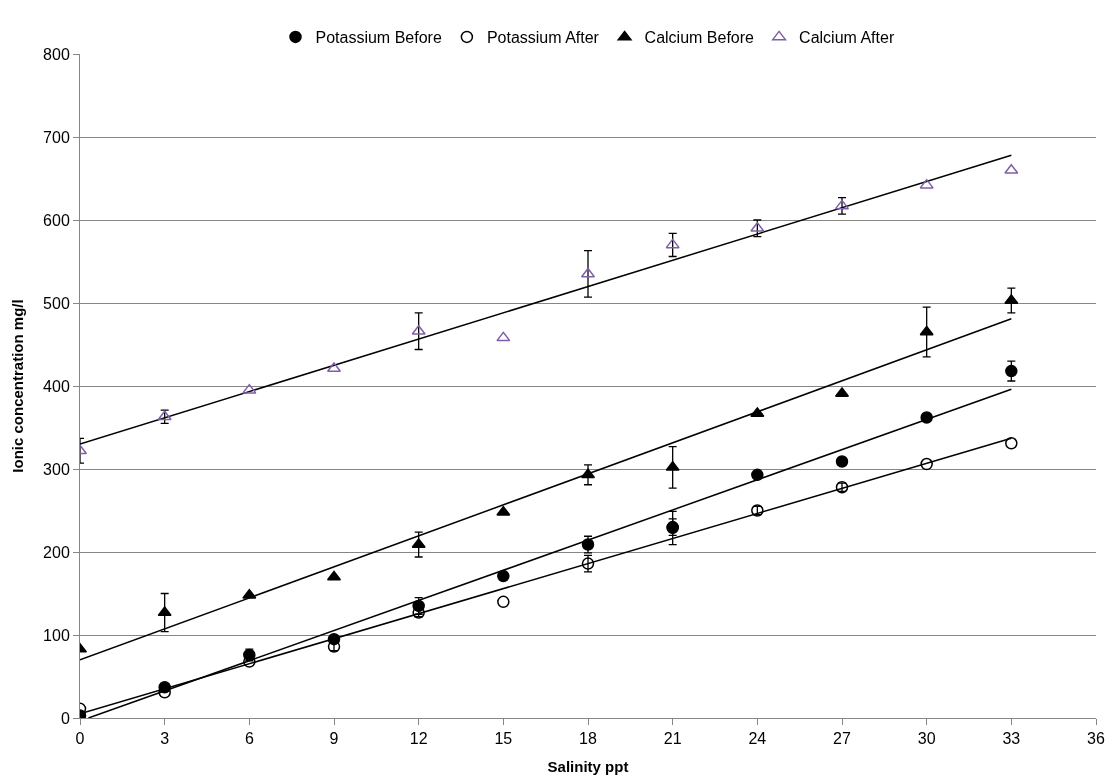 The height and width of the screenshot is (784, 1116). Describe the element at coordinates (334, 739) in the screenshot. I see `x-tick-label: 9` at that location.